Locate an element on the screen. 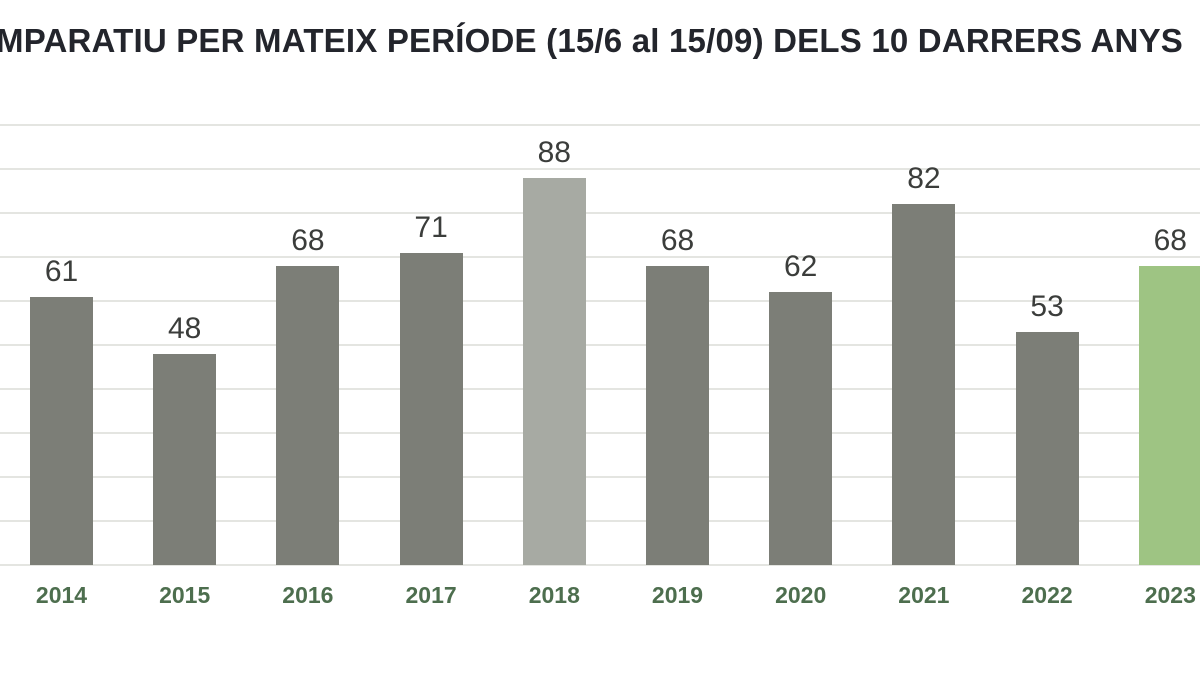  value-label-2022: 53 is located at coordinates (1047, 306).